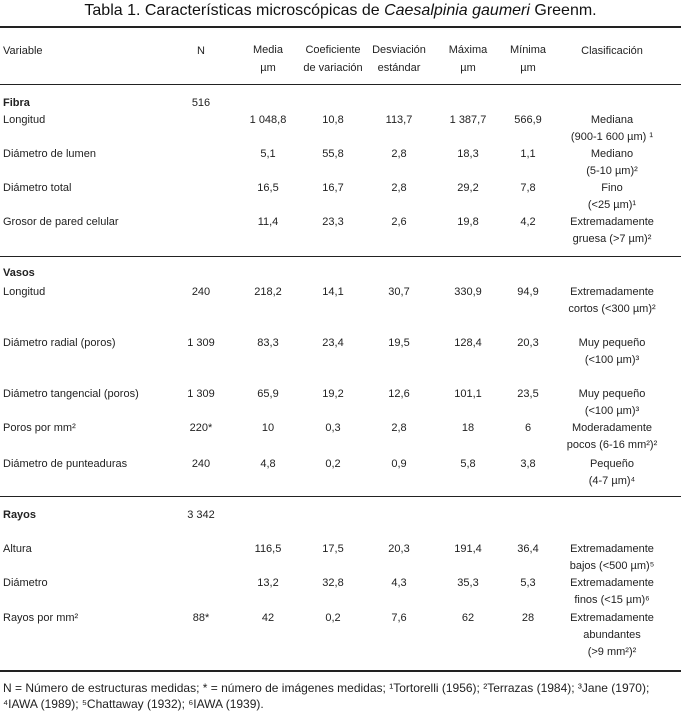 The width and height of the screenshot is (681, 712). Describe the element at coordinates (468, 50) in the screenshot. I see `header-max-line1: Máxima` at that location.